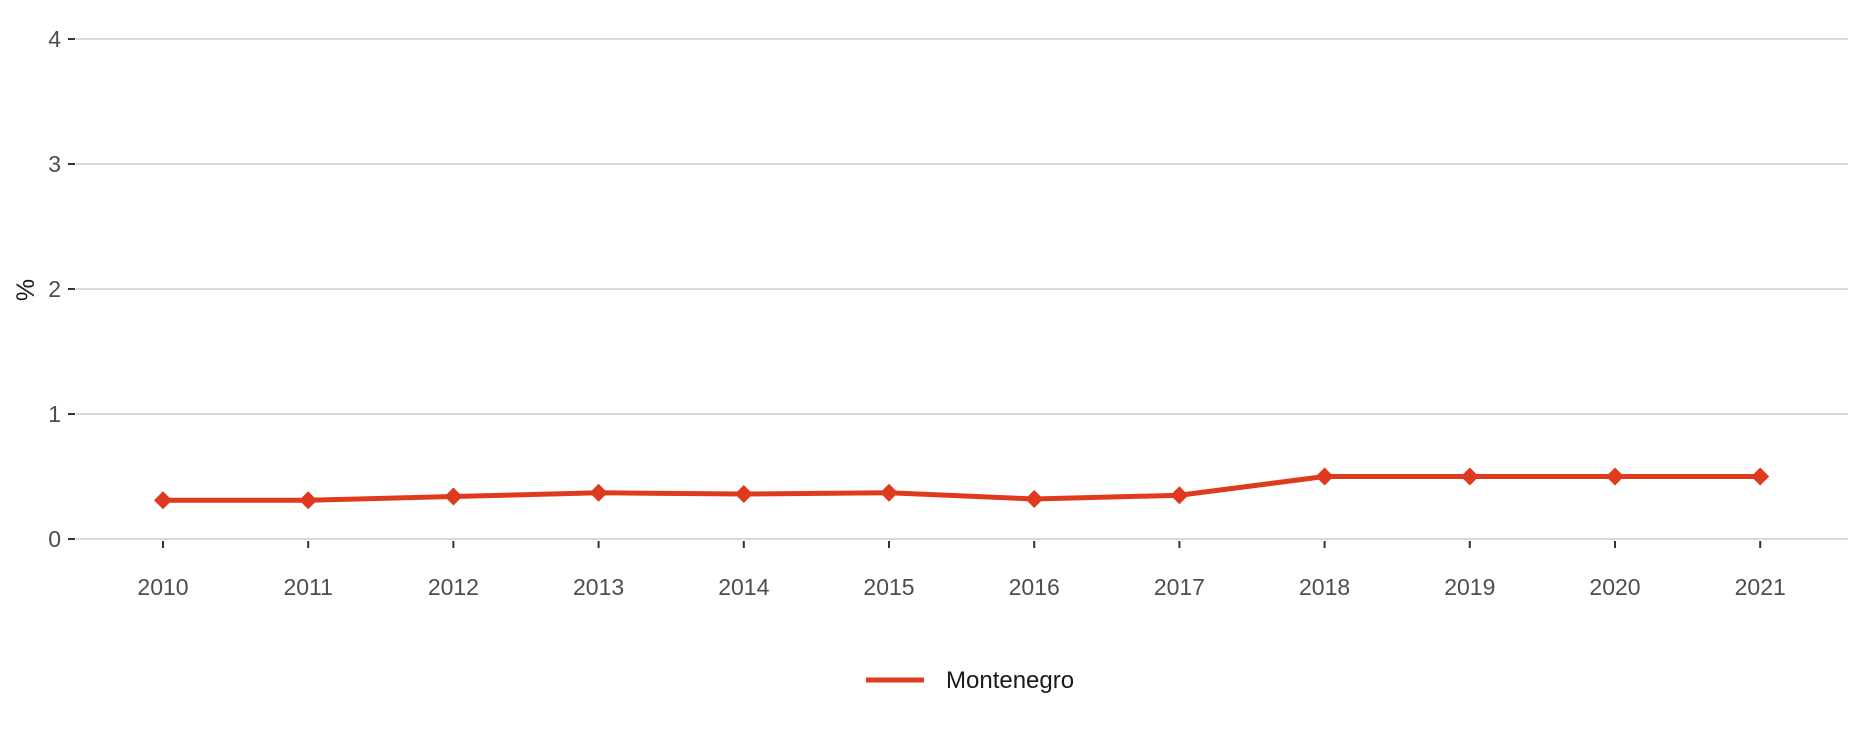 Image resolution: width=1860 pixels, height=744 pixels. What do you see at coordinates (1760, 587) in the screenshot?
I see `x-tick-label-2021: 2021` at bounding box center [1760, 587].